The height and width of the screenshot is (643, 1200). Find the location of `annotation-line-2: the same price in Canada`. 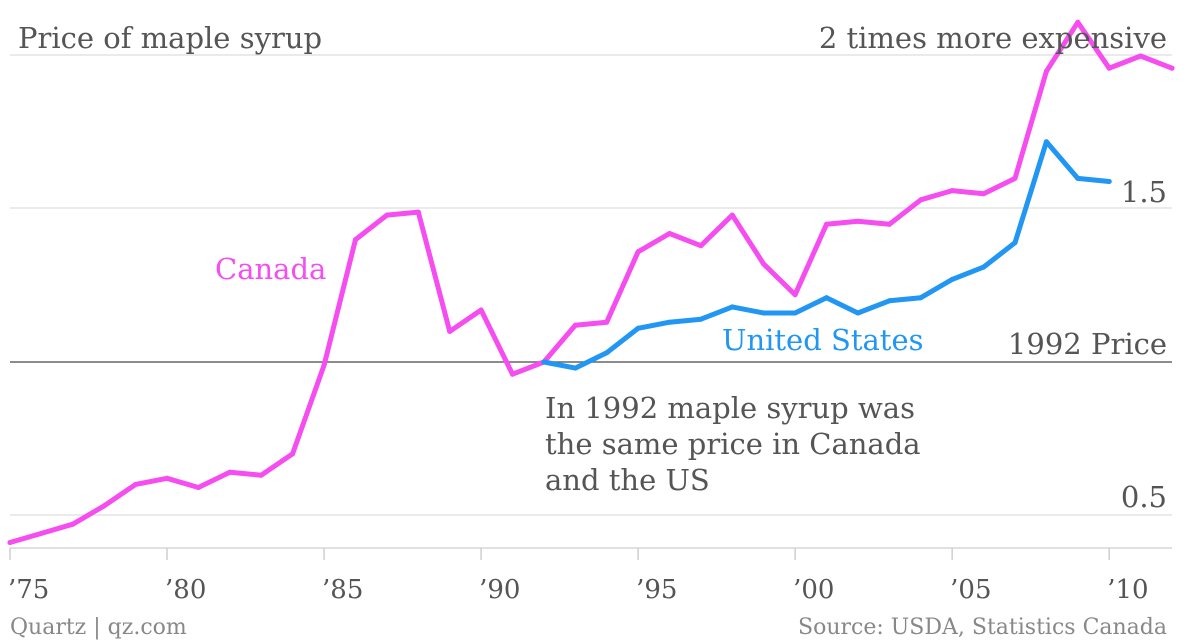

annotation-line-2: the same price in Canada is located at coordinates (733, 444).